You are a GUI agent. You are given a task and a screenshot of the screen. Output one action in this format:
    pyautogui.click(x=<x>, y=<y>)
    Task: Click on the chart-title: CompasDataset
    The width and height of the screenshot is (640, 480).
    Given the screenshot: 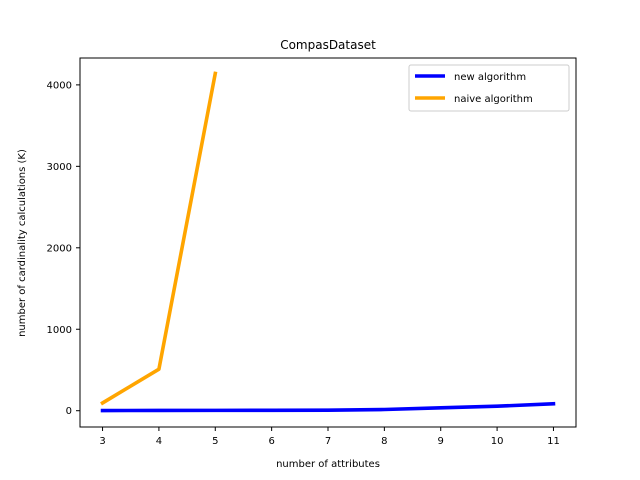 What is the action you would take?
    pyautogui.click(x=328, y=45)
    